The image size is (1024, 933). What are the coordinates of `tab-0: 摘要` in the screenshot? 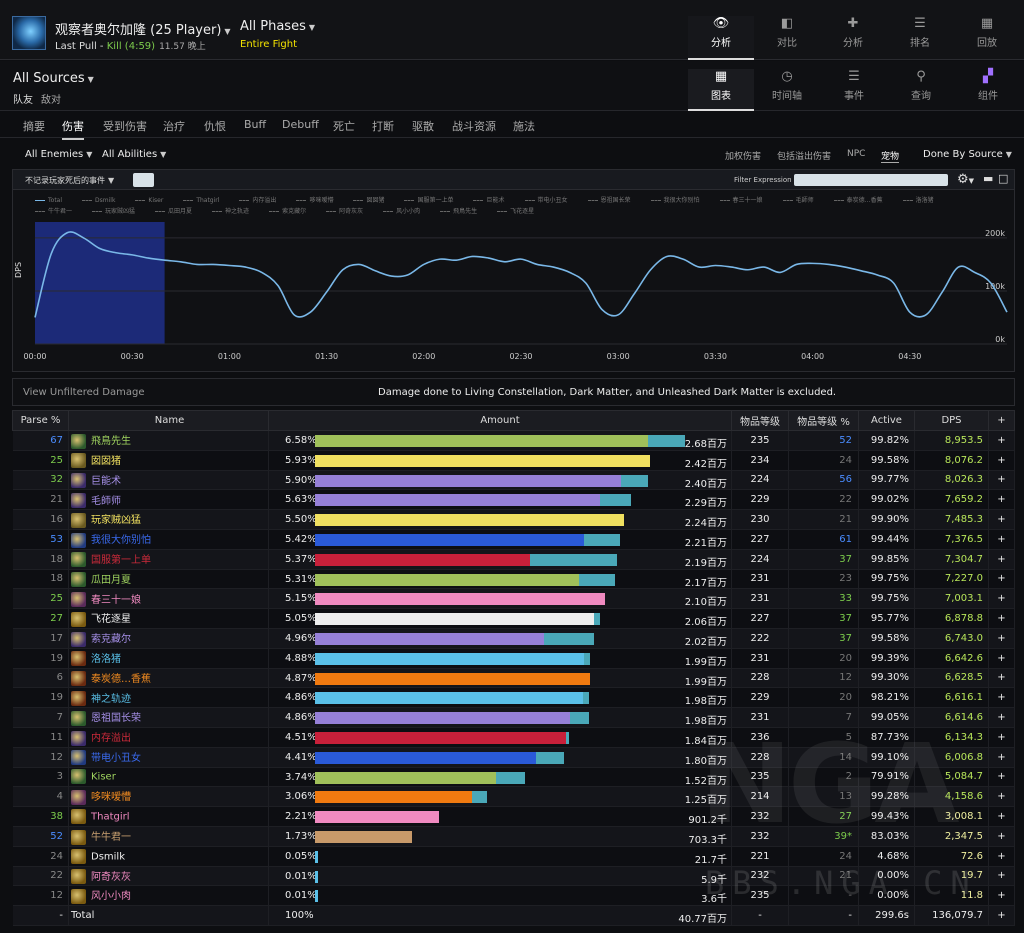 It's located at (34, 126).